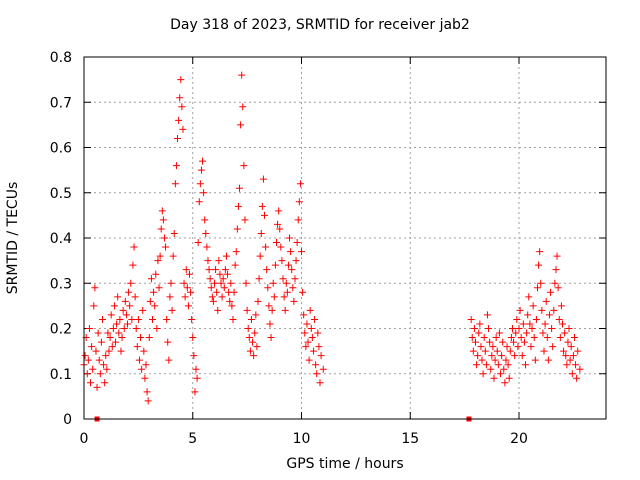  What do you see at coordinates (61, 58) in the screenshot?
I see `y-tick-label: 0.8` at bounding box center [61, 58].